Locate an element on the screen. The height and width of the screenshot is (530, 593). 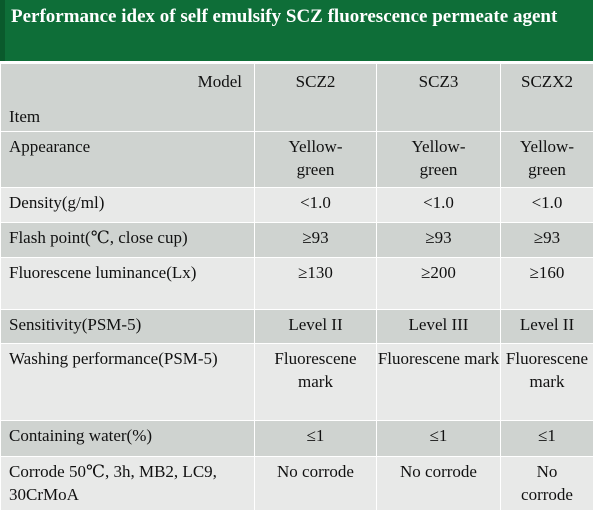
table-header-row: Model Item SCZ2 SCZ3 SCZX2 is located at coordinates (296, 97).